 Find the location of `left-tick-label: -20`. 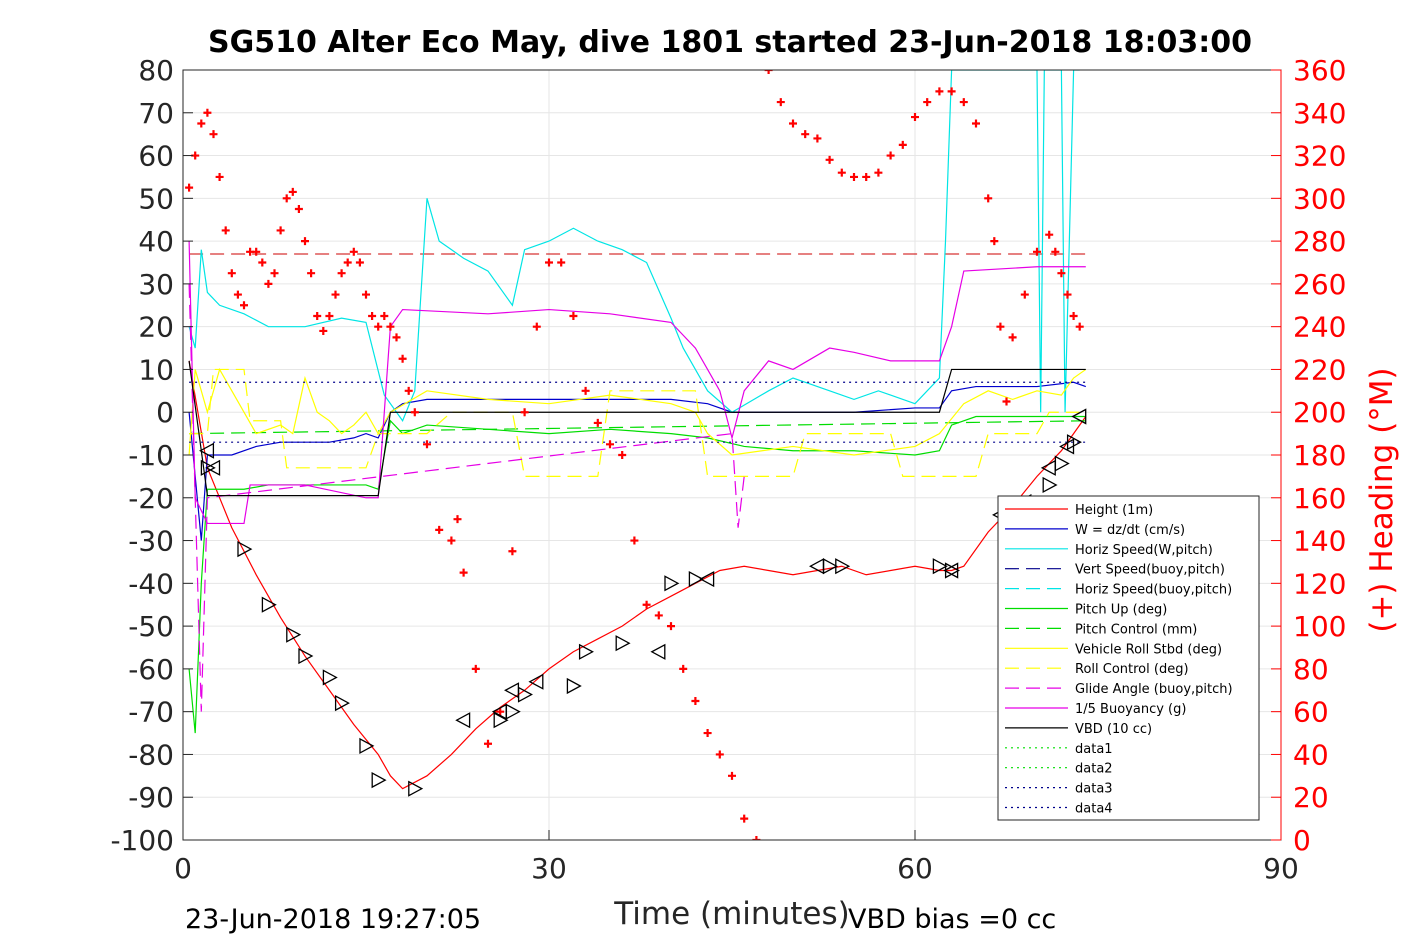

left-tick-label: -20 is located at coordinates (151, 498).